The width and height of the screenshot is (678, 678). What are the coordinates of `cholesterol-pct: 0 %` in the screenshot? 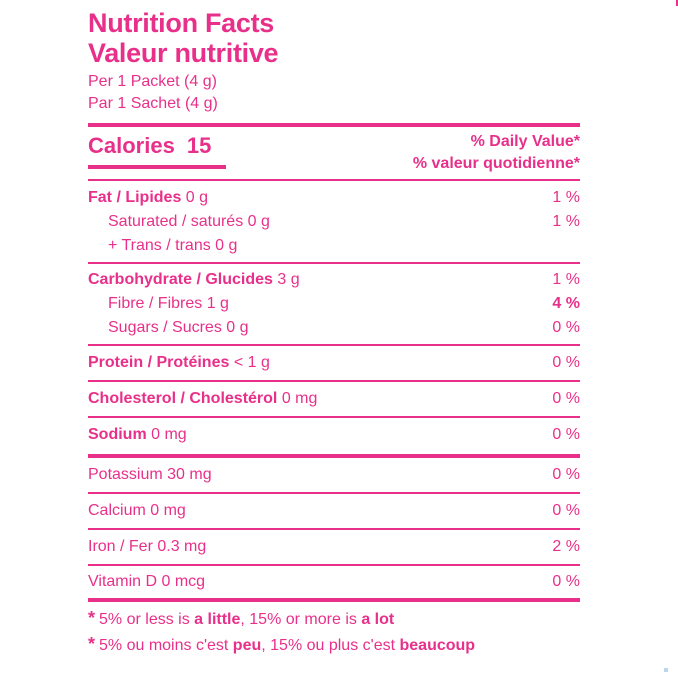 It's located at (566, 398).